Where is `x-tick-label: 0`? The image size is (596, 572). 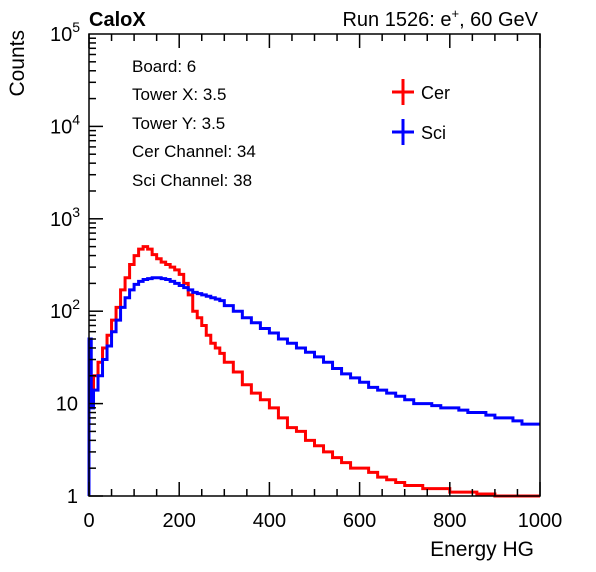 x-tick-label: 0 is located at coordinates (88, 521).